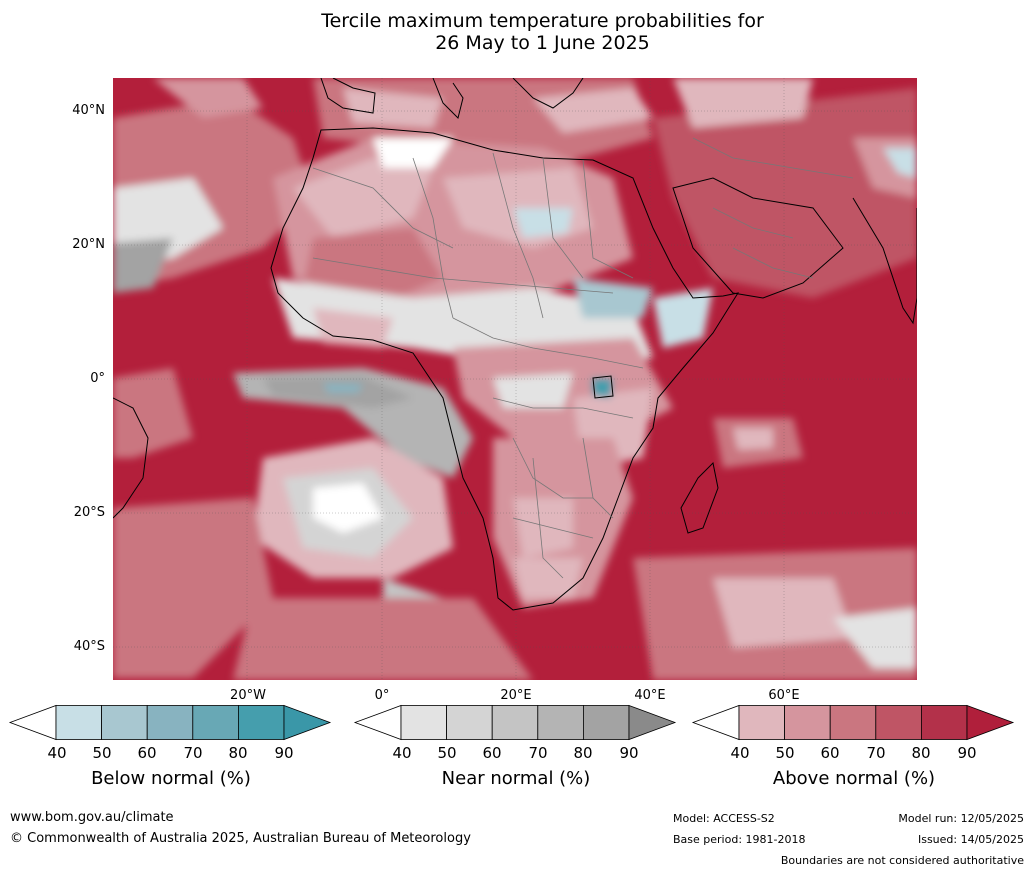  What do you see at coordinates (961, 818) in the screenshot?
I see `model-run-text: Model run: 12/05/2025` at bounding box center [961, 818].